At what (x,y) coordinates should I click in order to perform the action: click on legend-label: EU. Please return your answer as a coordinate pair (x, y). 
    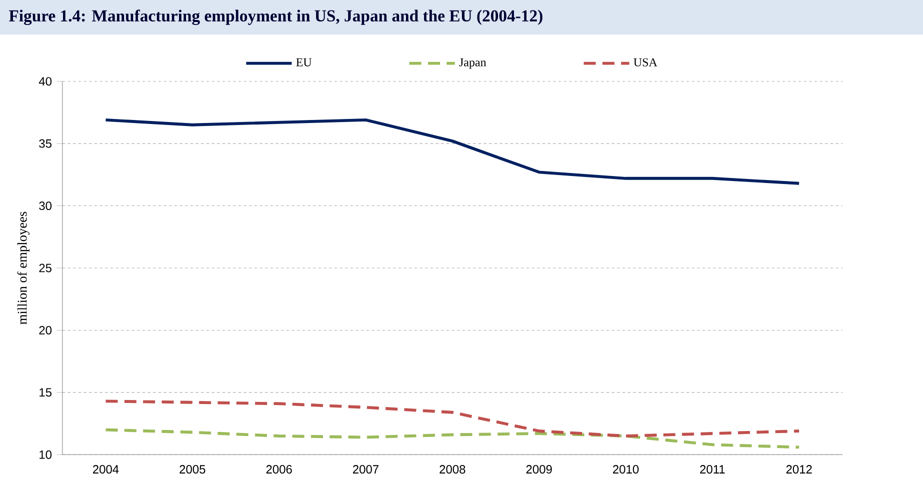
    Looking at the image, I should click on (304, 62).